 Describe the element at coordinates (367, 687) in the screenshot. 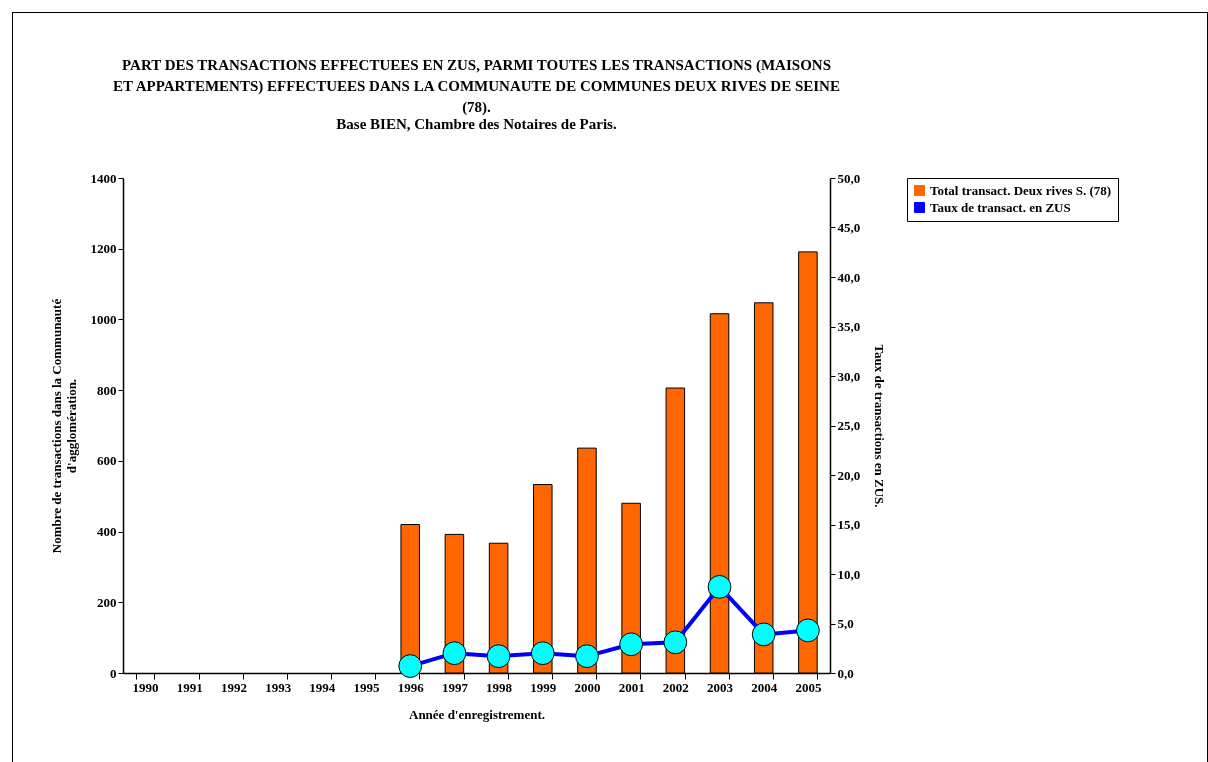

I see `x-tick-label: 1995` at that location.